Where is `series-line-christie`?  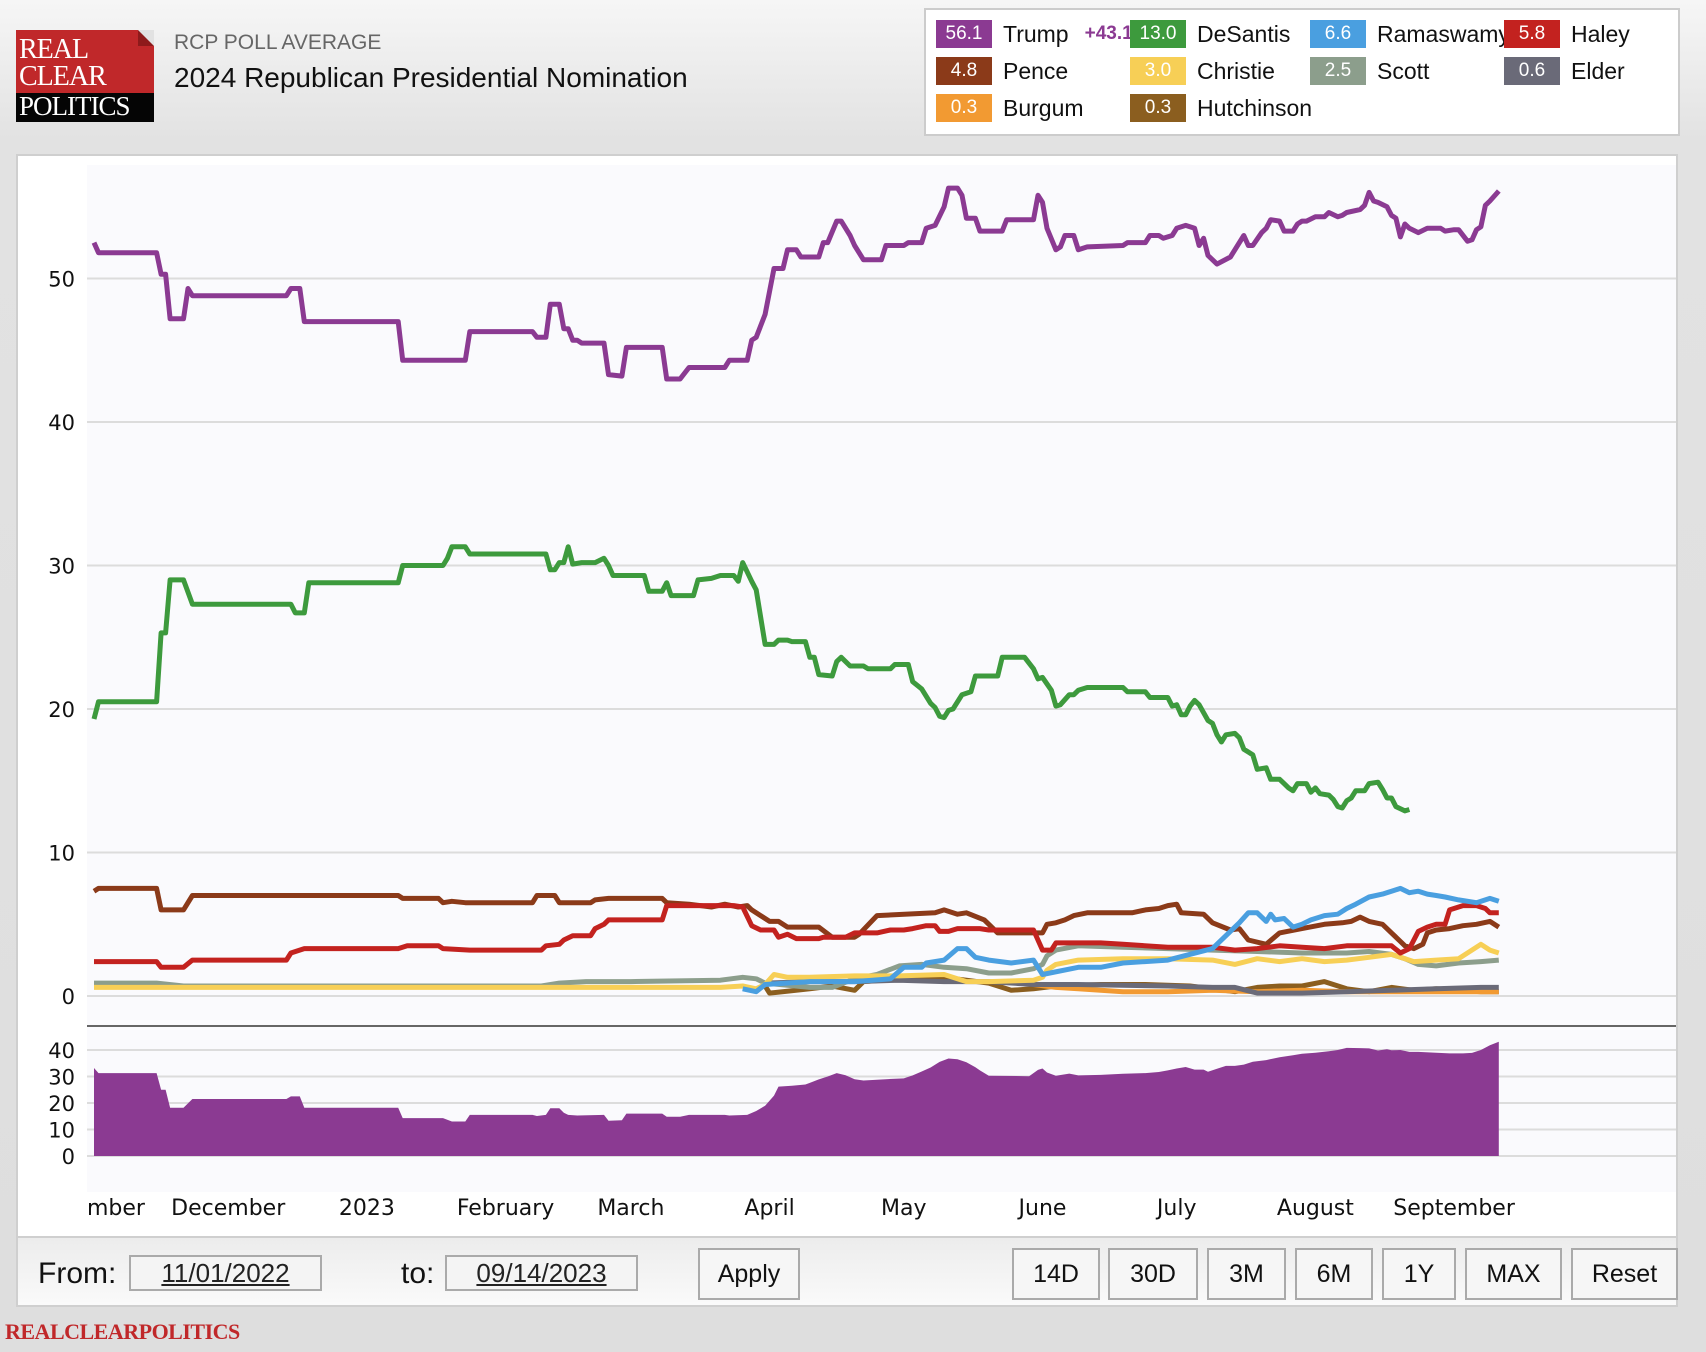
series-line-christie is located at coordinates (797, 966).